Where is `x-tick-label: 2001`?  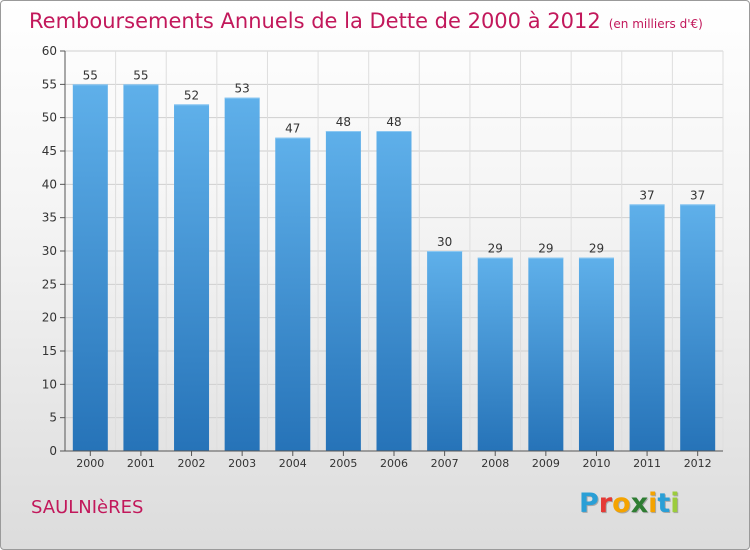
x-tick-label: 2001 is located at coordinates (141, 463).